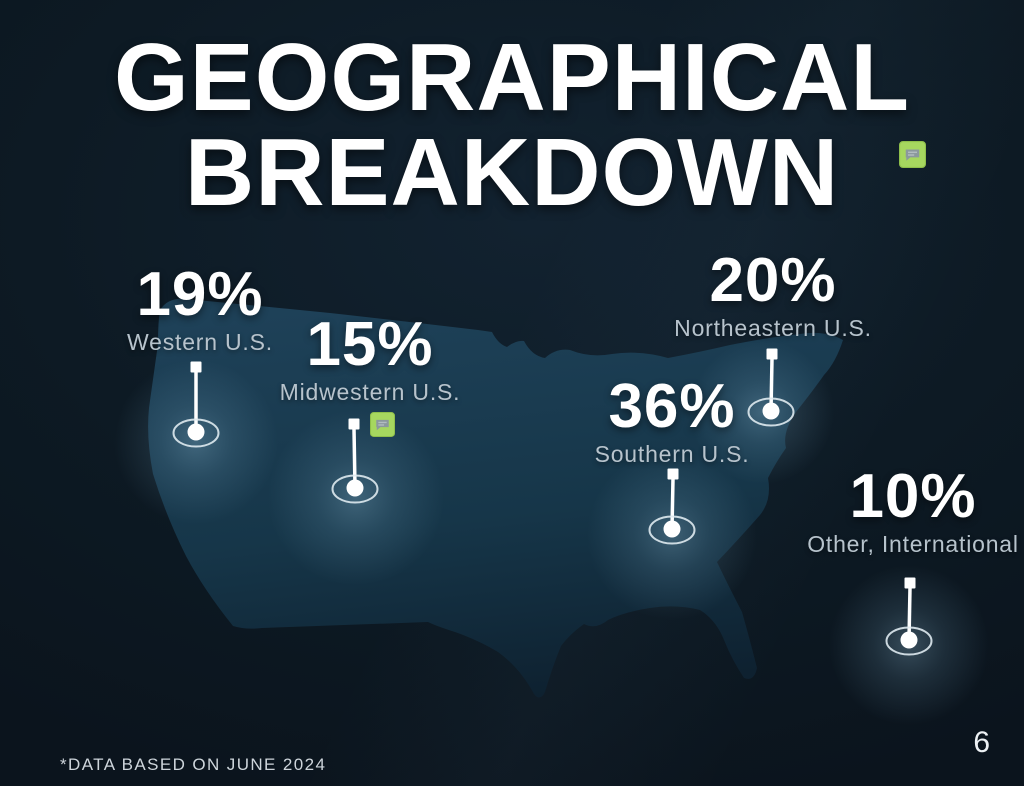  What do you see at coordinates (193, 764) in the screenshot?
I see `data-footnote: *DATA BASED ON JUNE 2024` at bounding box center [193, 764].